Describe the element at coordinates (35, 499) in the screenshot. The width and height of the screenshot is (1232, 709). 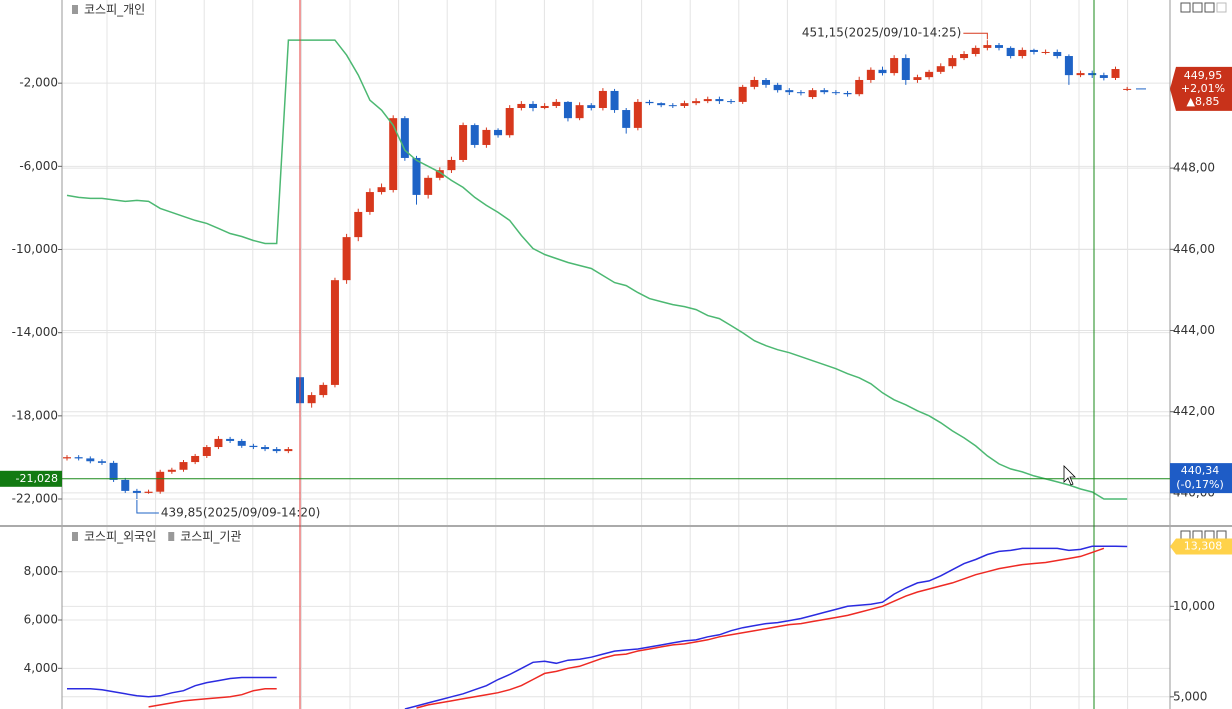
I see `y-tick-label: -22,000` at that location.